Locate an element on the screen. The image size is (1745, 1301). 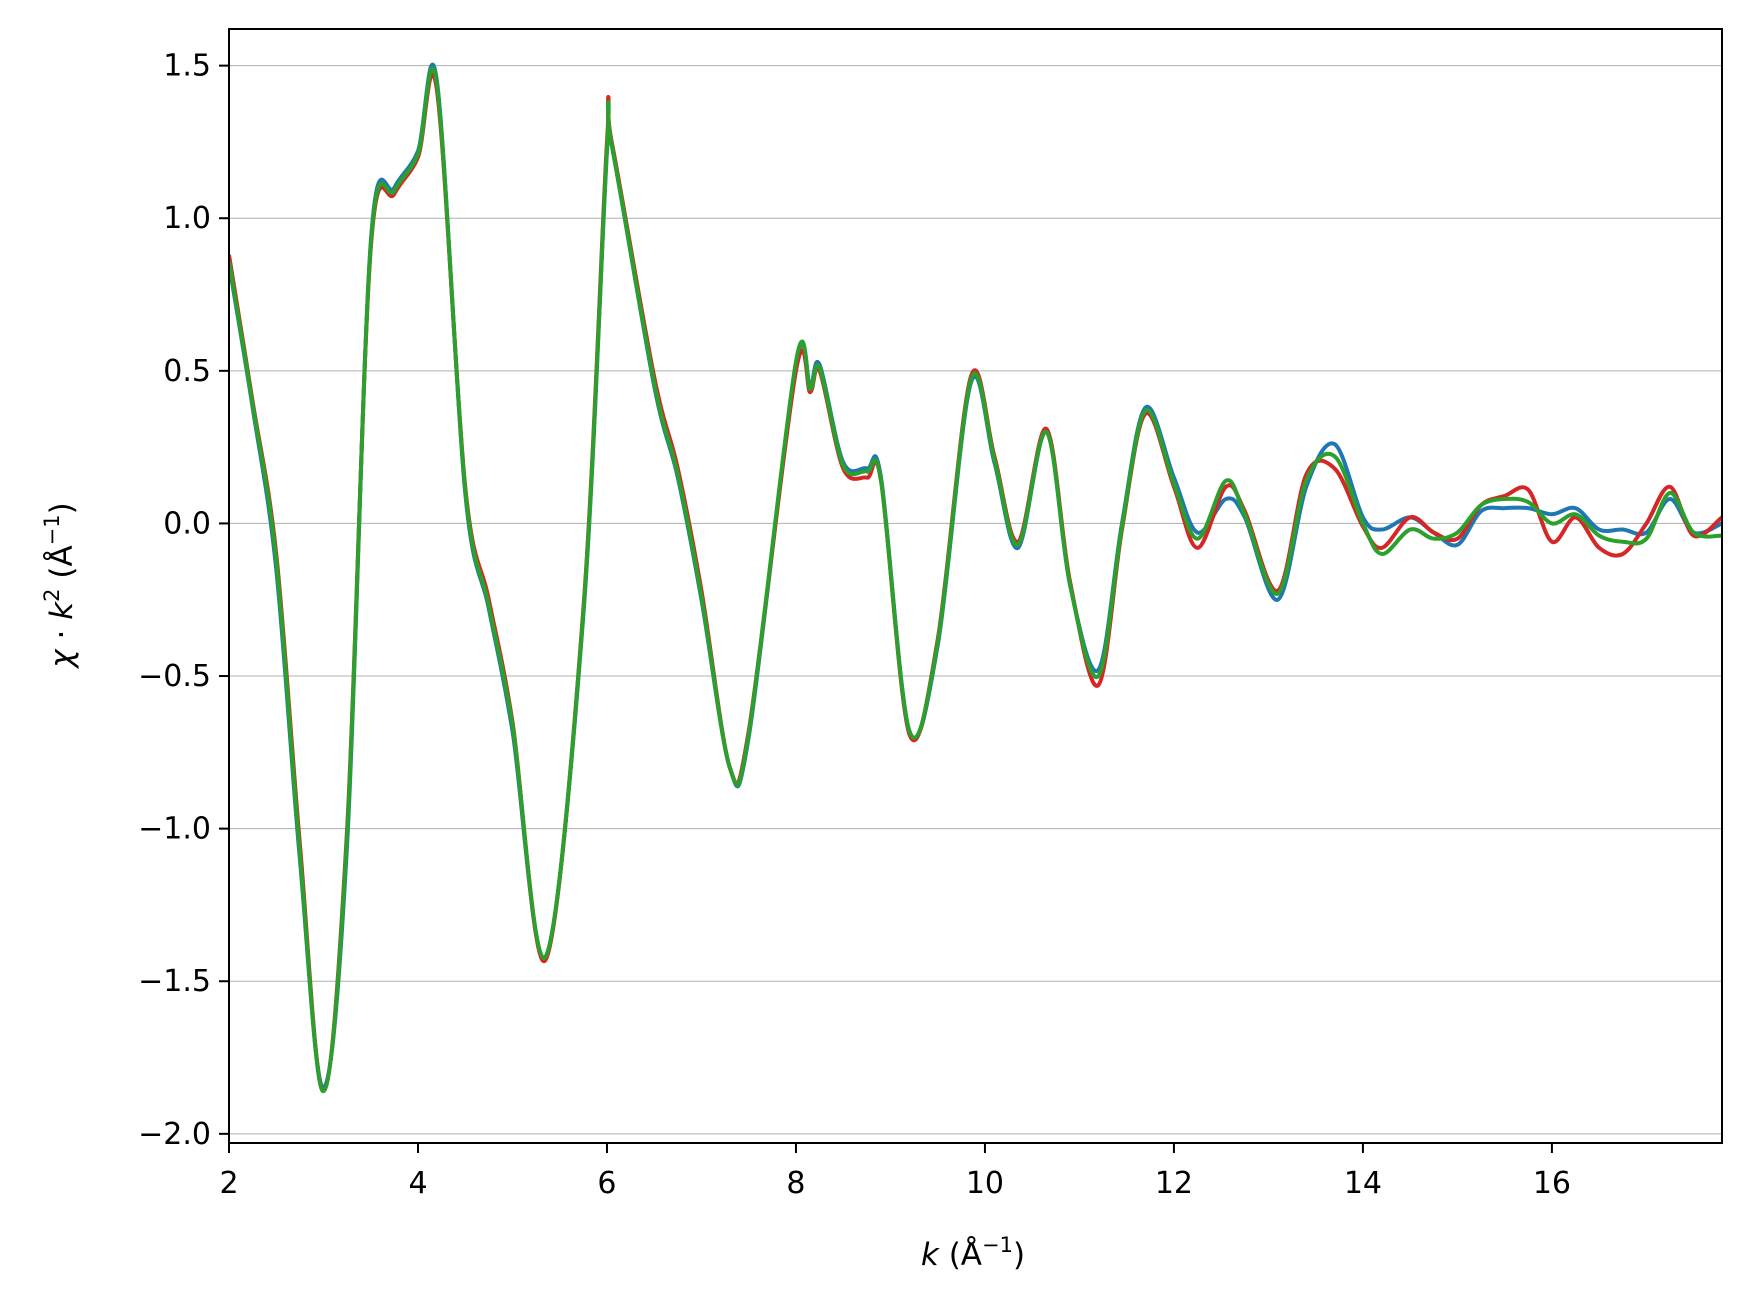
x-axis-label: k (Å−1) is located at coordinates (973, 1253).